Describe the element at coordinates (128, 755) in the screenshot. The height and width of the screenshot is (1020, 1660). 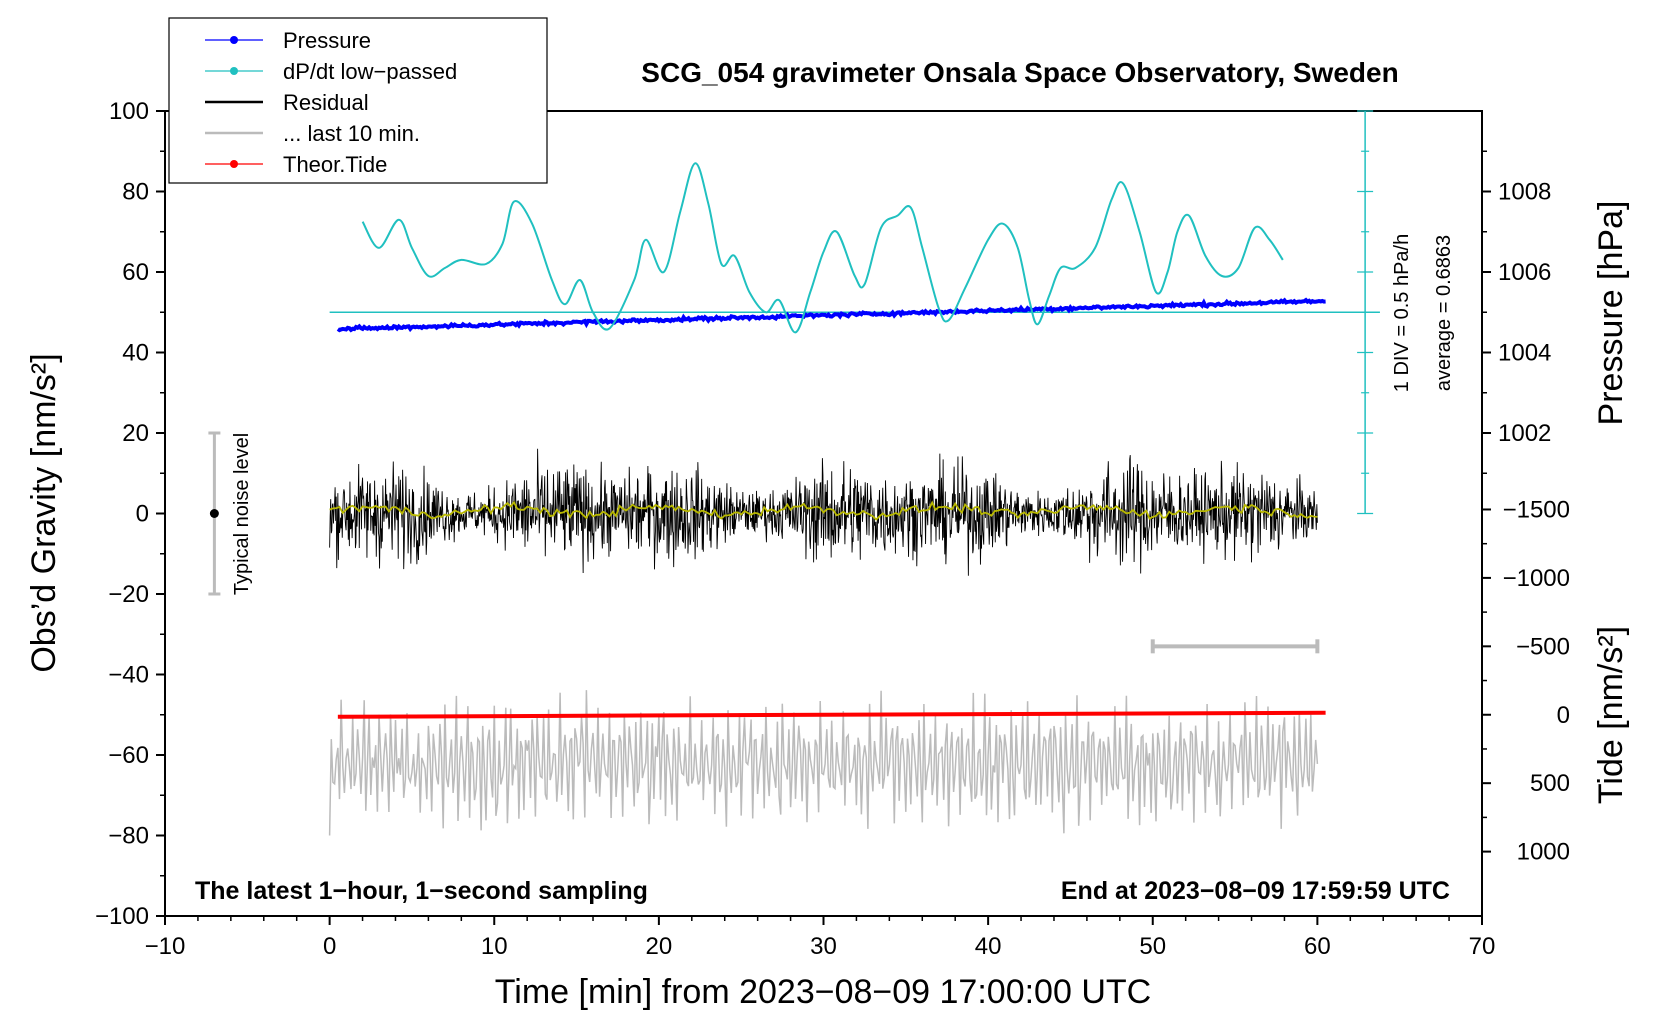
I see `y-tick-label: −60` at that location.